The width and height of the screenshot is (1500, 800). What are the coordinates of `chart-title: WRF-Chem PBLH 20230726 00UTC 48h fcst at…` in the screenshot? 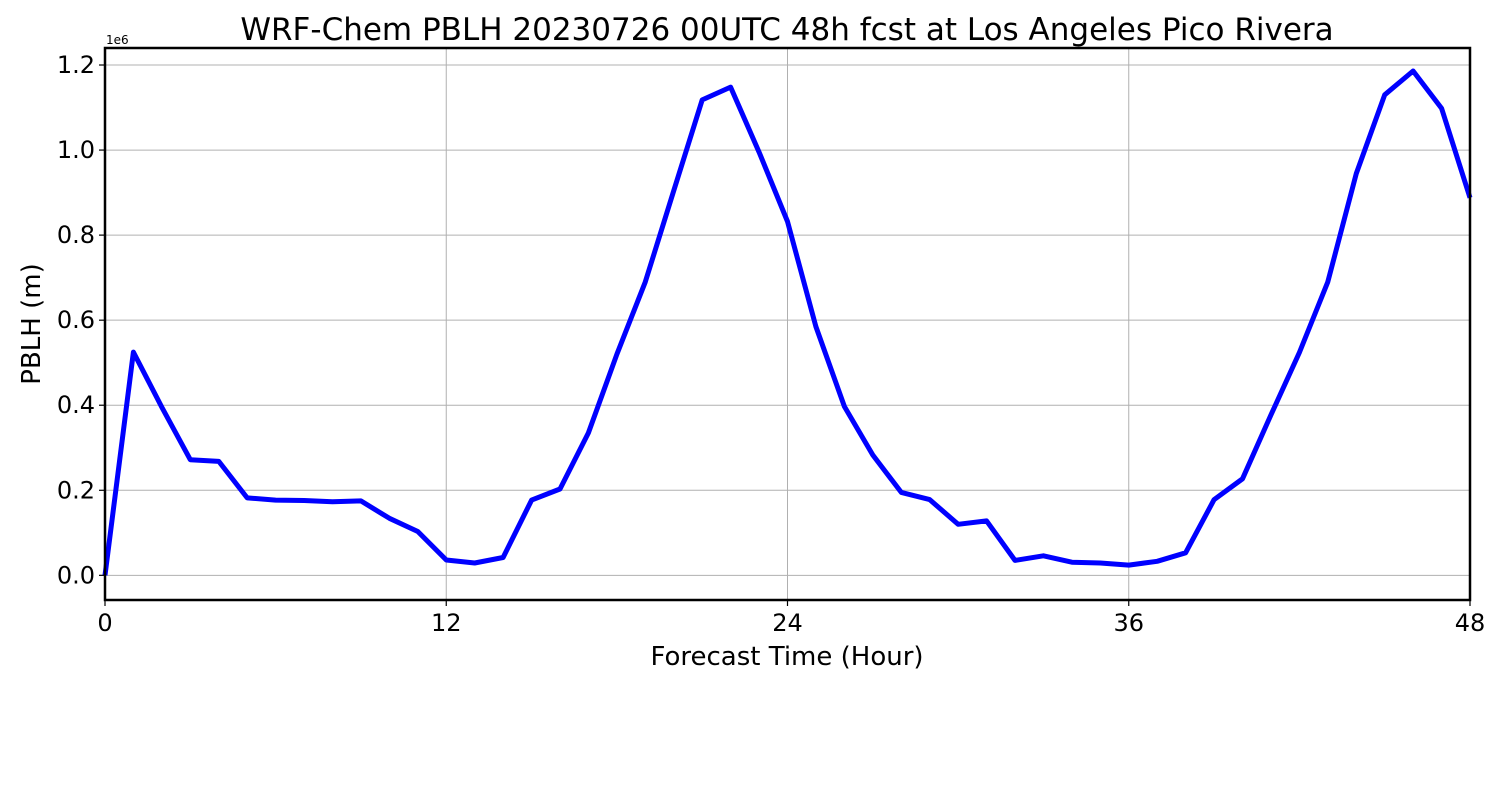 It's located at (786, 30).